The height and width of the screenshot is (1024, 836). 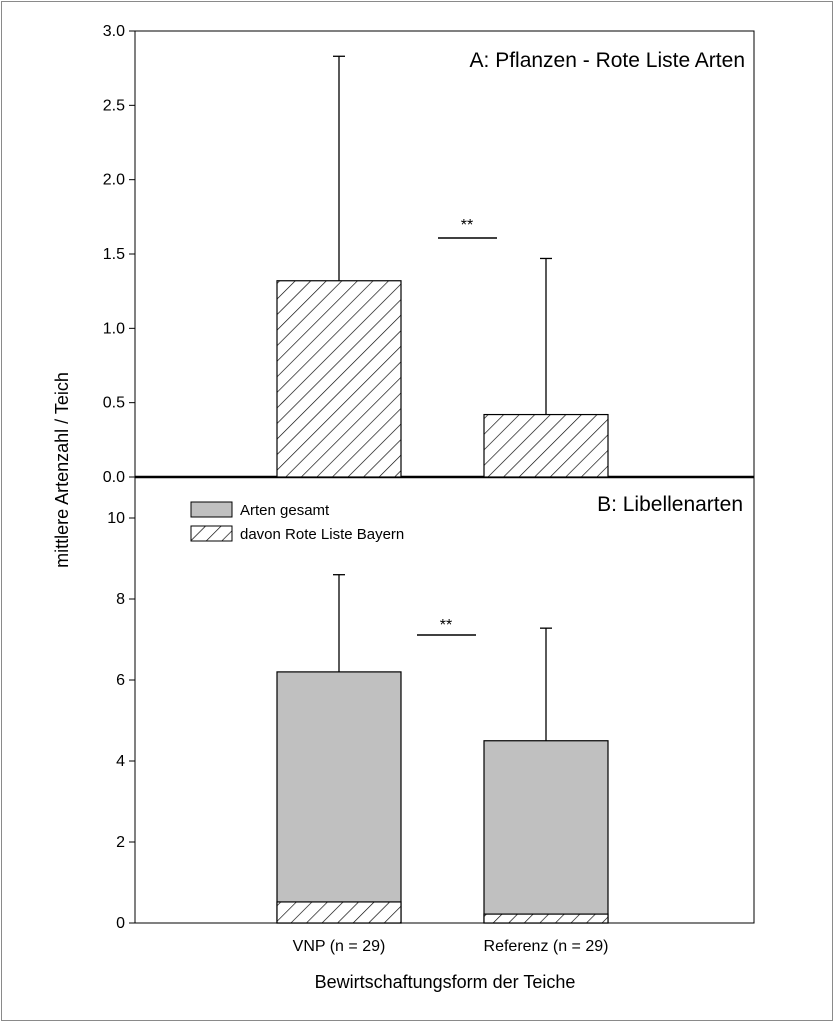 I want to click on panel-a-significance: **, so click(x=467, y=228).